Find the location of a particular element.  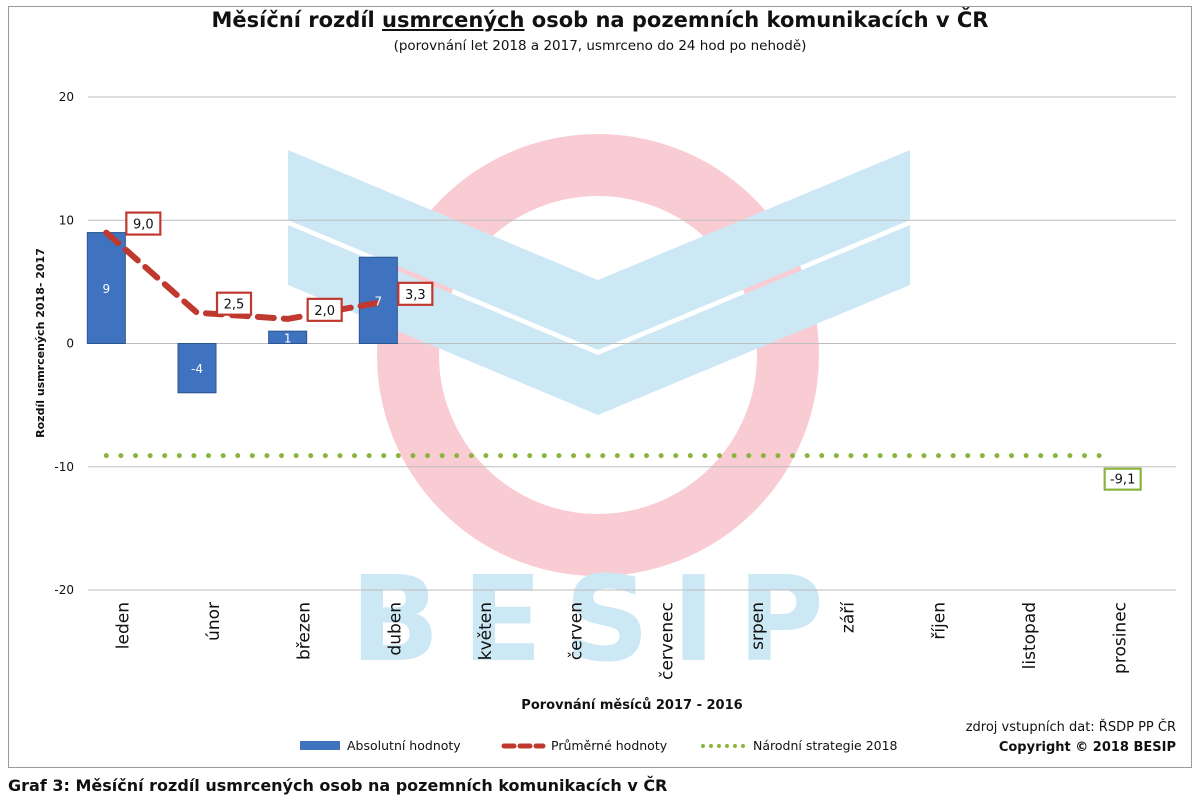

target-value-box is located at coordinates (1122, 479).